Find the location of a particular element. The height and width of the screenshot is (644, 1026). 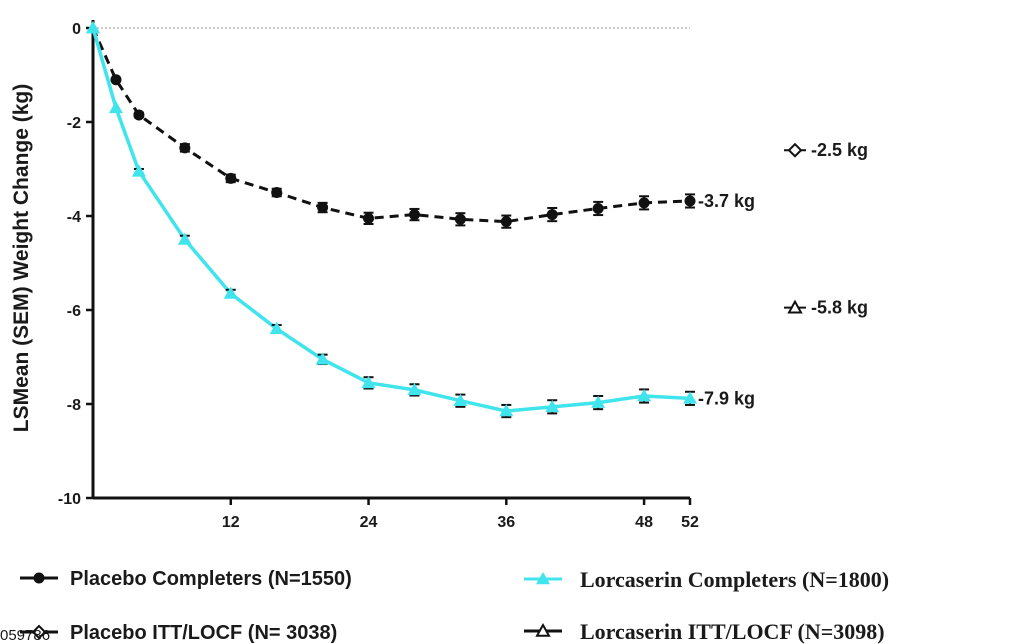

y-tick-label: -10 is located at coordinates (69, 499).